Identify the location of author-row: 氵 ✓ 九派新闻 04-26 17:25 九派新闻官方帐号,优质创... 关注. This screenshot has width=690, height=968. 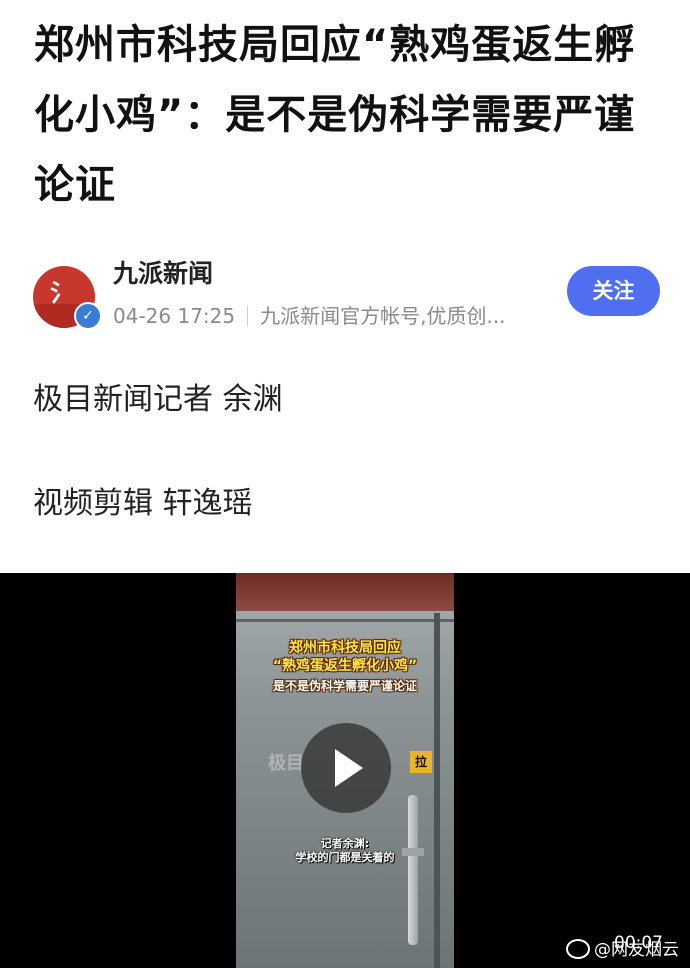
(345, 295).